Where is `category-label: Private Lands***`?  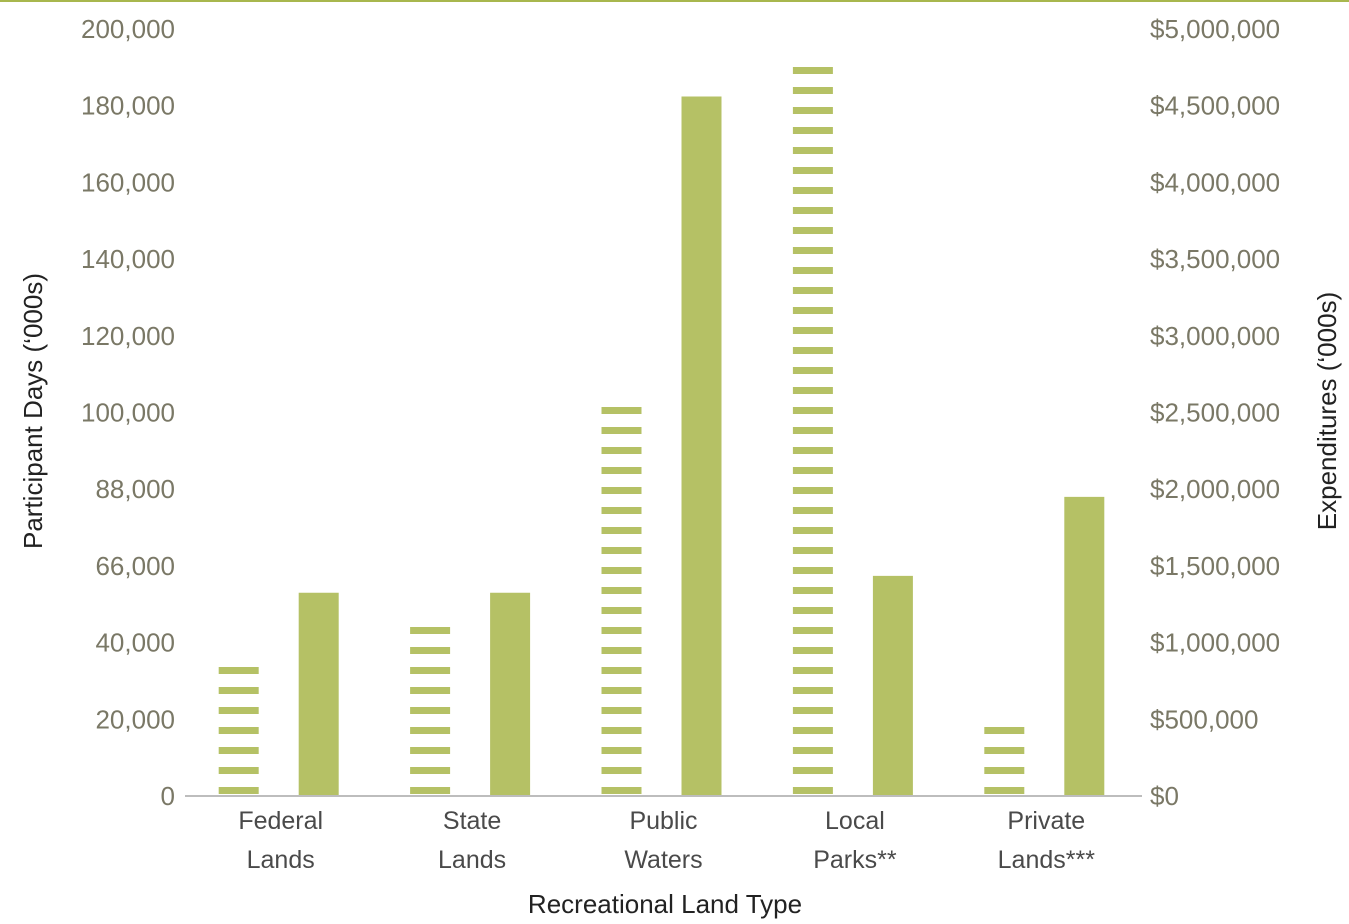 category-label: Private Lands*** is located at coordinates (1047, 840).